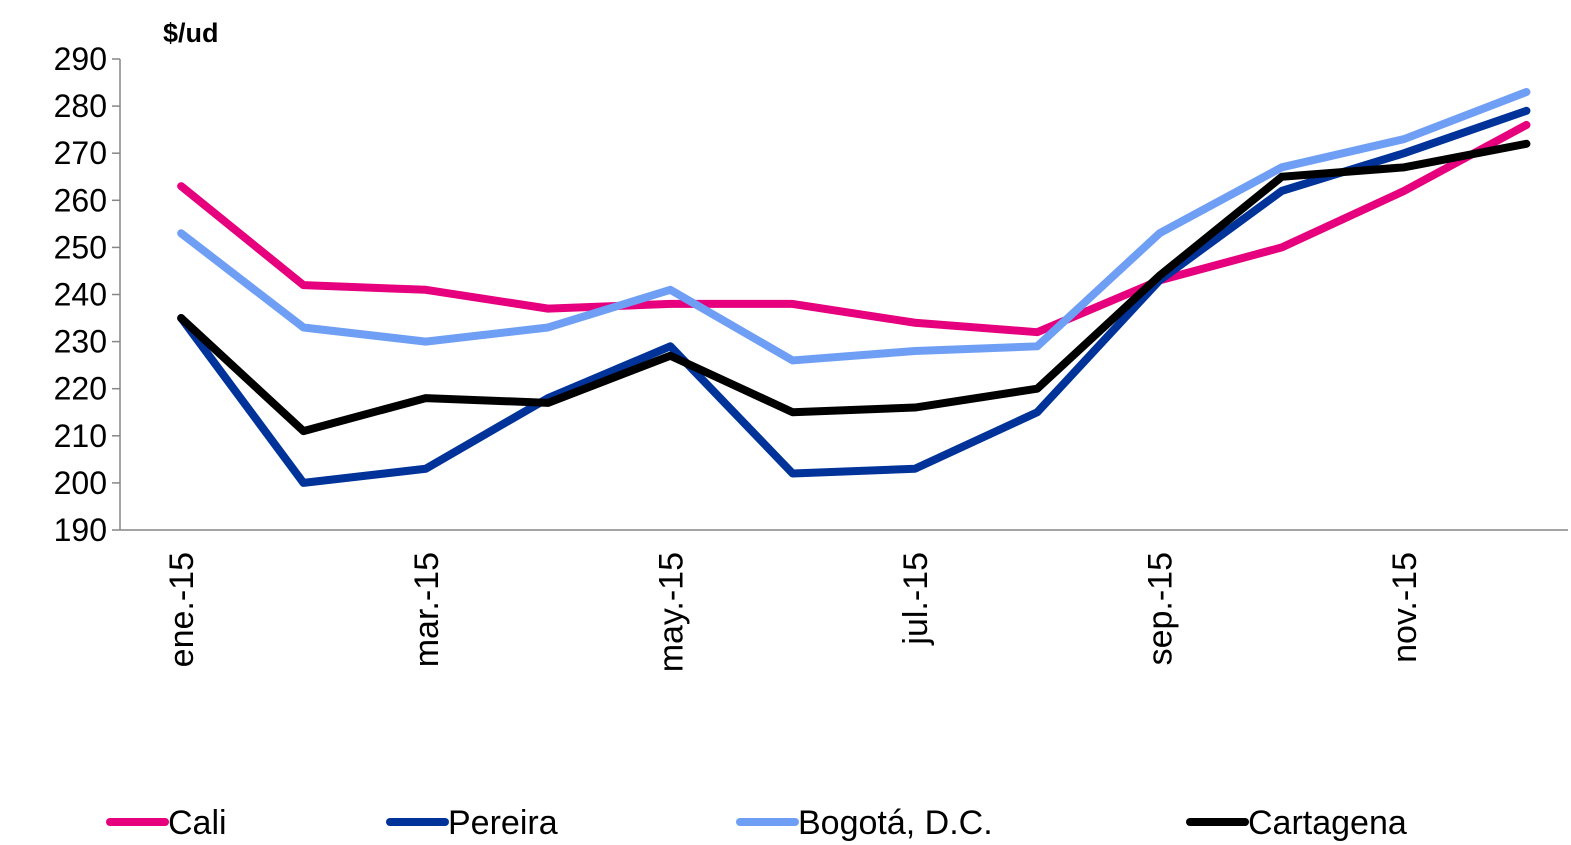  Describe the element at coordinates (895, 823) in the screenshot. I see `legend-label: Bogotá, D.C.` at that location.